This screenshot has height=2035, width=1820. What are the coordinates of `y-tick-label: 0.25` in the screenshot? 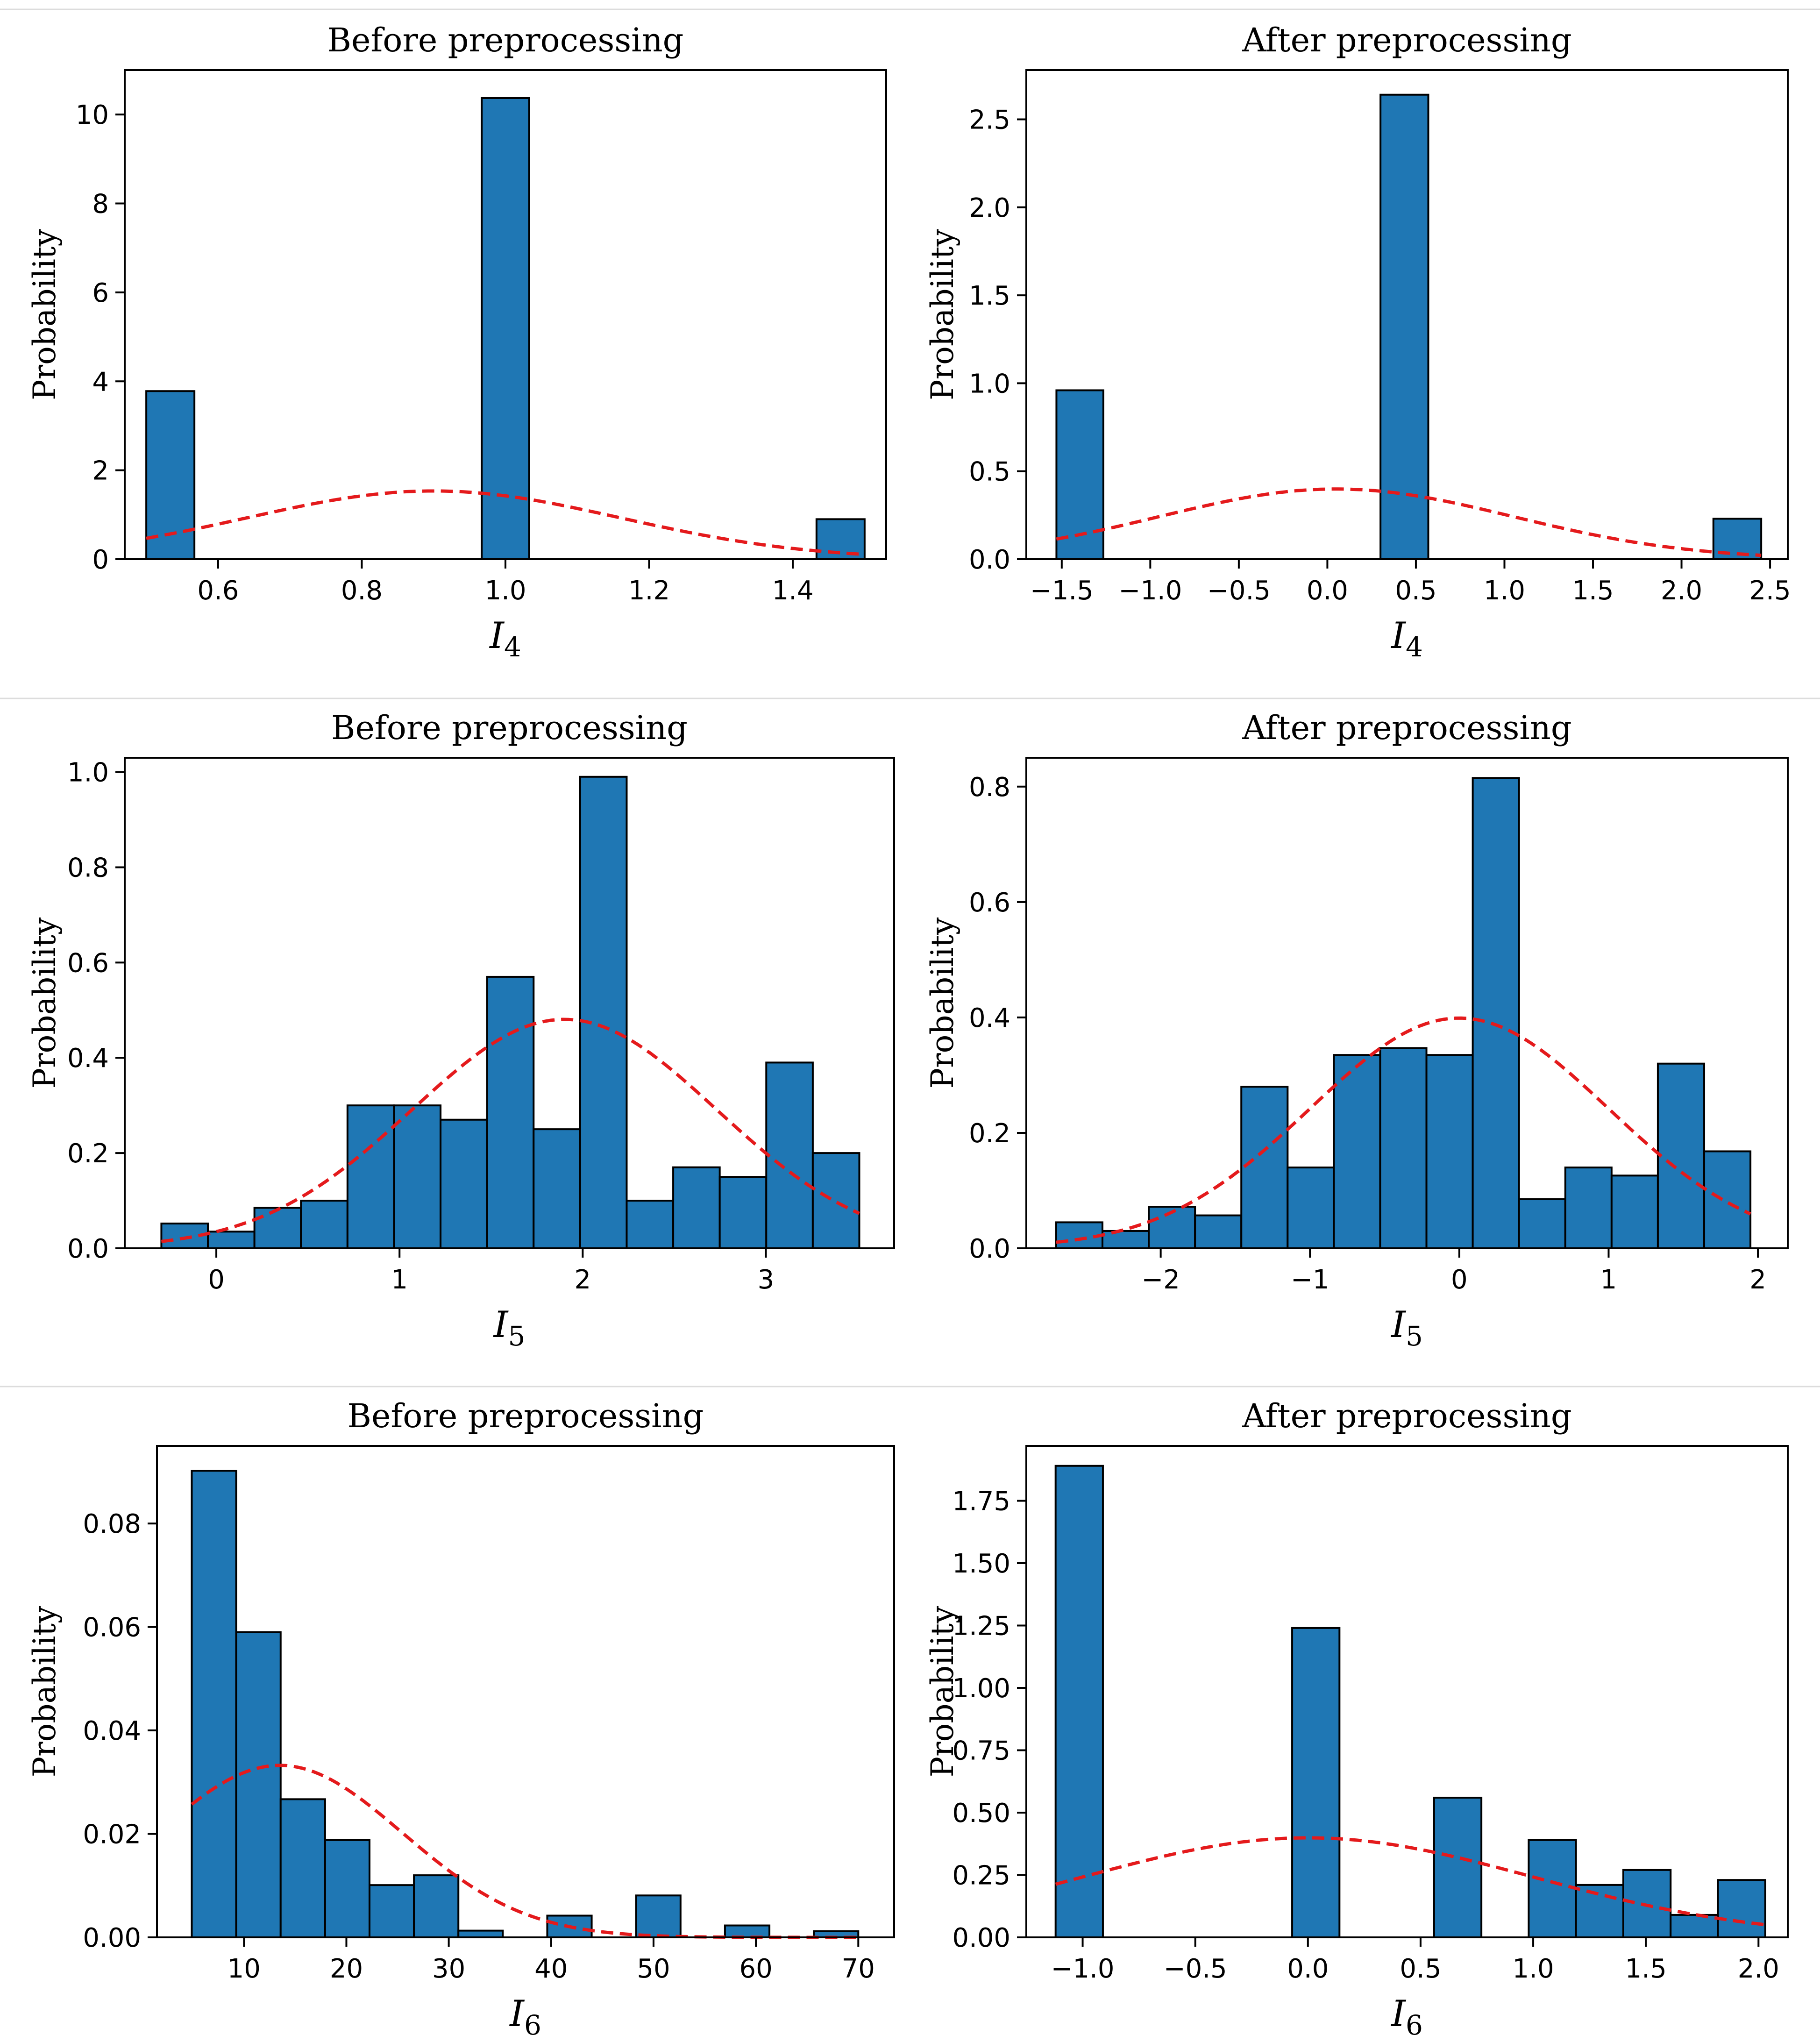 It's located at (981, 1875).